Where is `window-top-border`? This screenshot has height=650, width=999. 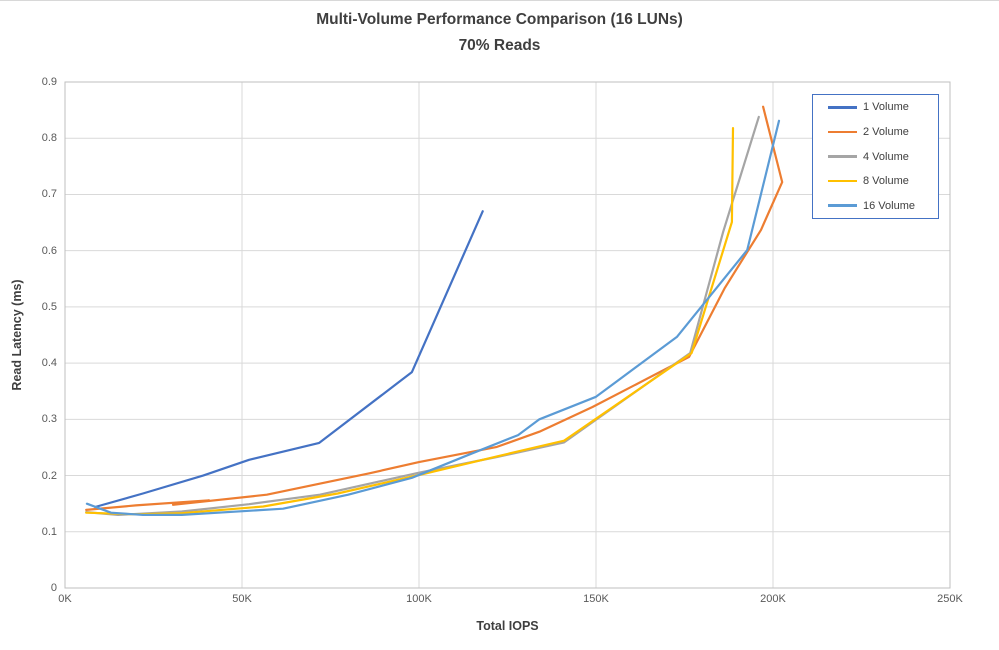 window-top-border is located at coordinates (499, 0).